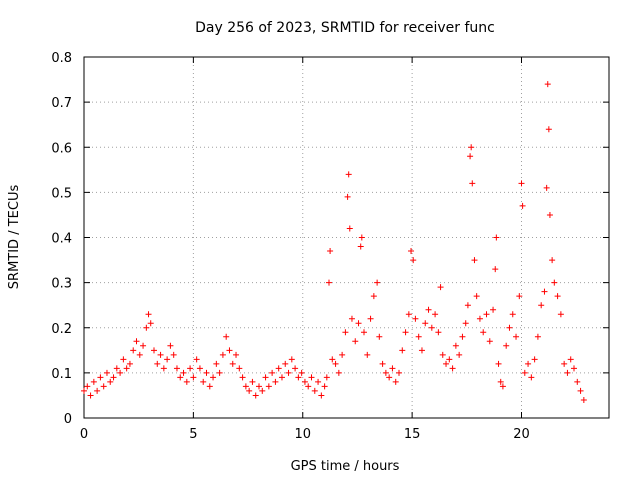 The width and height of the screenshot is (640, 480). I want to click on y-tick-label: 0.5, so click(61, 193).